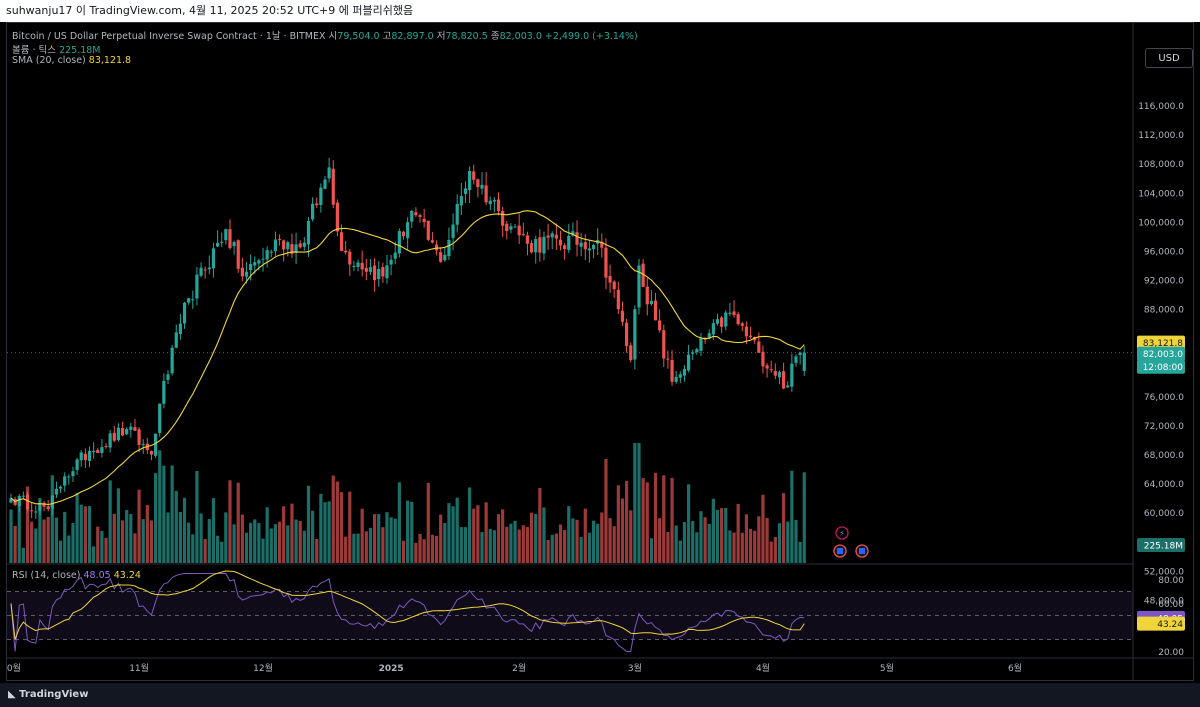 The height and width of the screenshot is (707, 1200). Describe the element at coordinates (441, 36) in the screenshot. I see `low-label: 저` at that location.